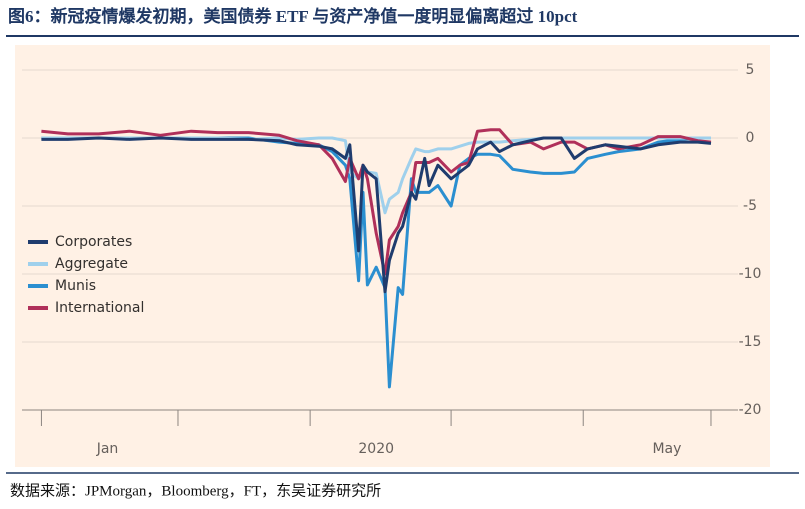 The width and height of the screenshot is (805, 509). What do you see at coordinates (750, 410) in the screenshot?
I see `y-tick-label: -20` at bounding box center [750, 410].